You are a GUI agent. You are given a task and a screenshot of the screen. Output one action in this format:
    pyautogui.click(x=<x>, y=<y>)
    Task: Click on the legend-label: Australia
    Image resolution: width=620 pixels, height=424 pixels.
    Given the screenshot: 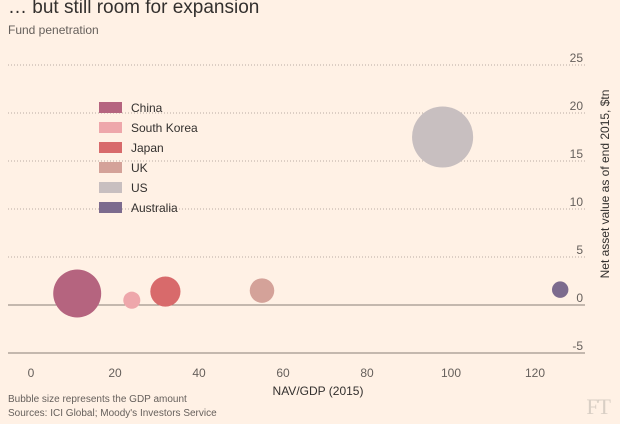 What is the action you would take?
    pyautogui.click(x=154, y=208)
    